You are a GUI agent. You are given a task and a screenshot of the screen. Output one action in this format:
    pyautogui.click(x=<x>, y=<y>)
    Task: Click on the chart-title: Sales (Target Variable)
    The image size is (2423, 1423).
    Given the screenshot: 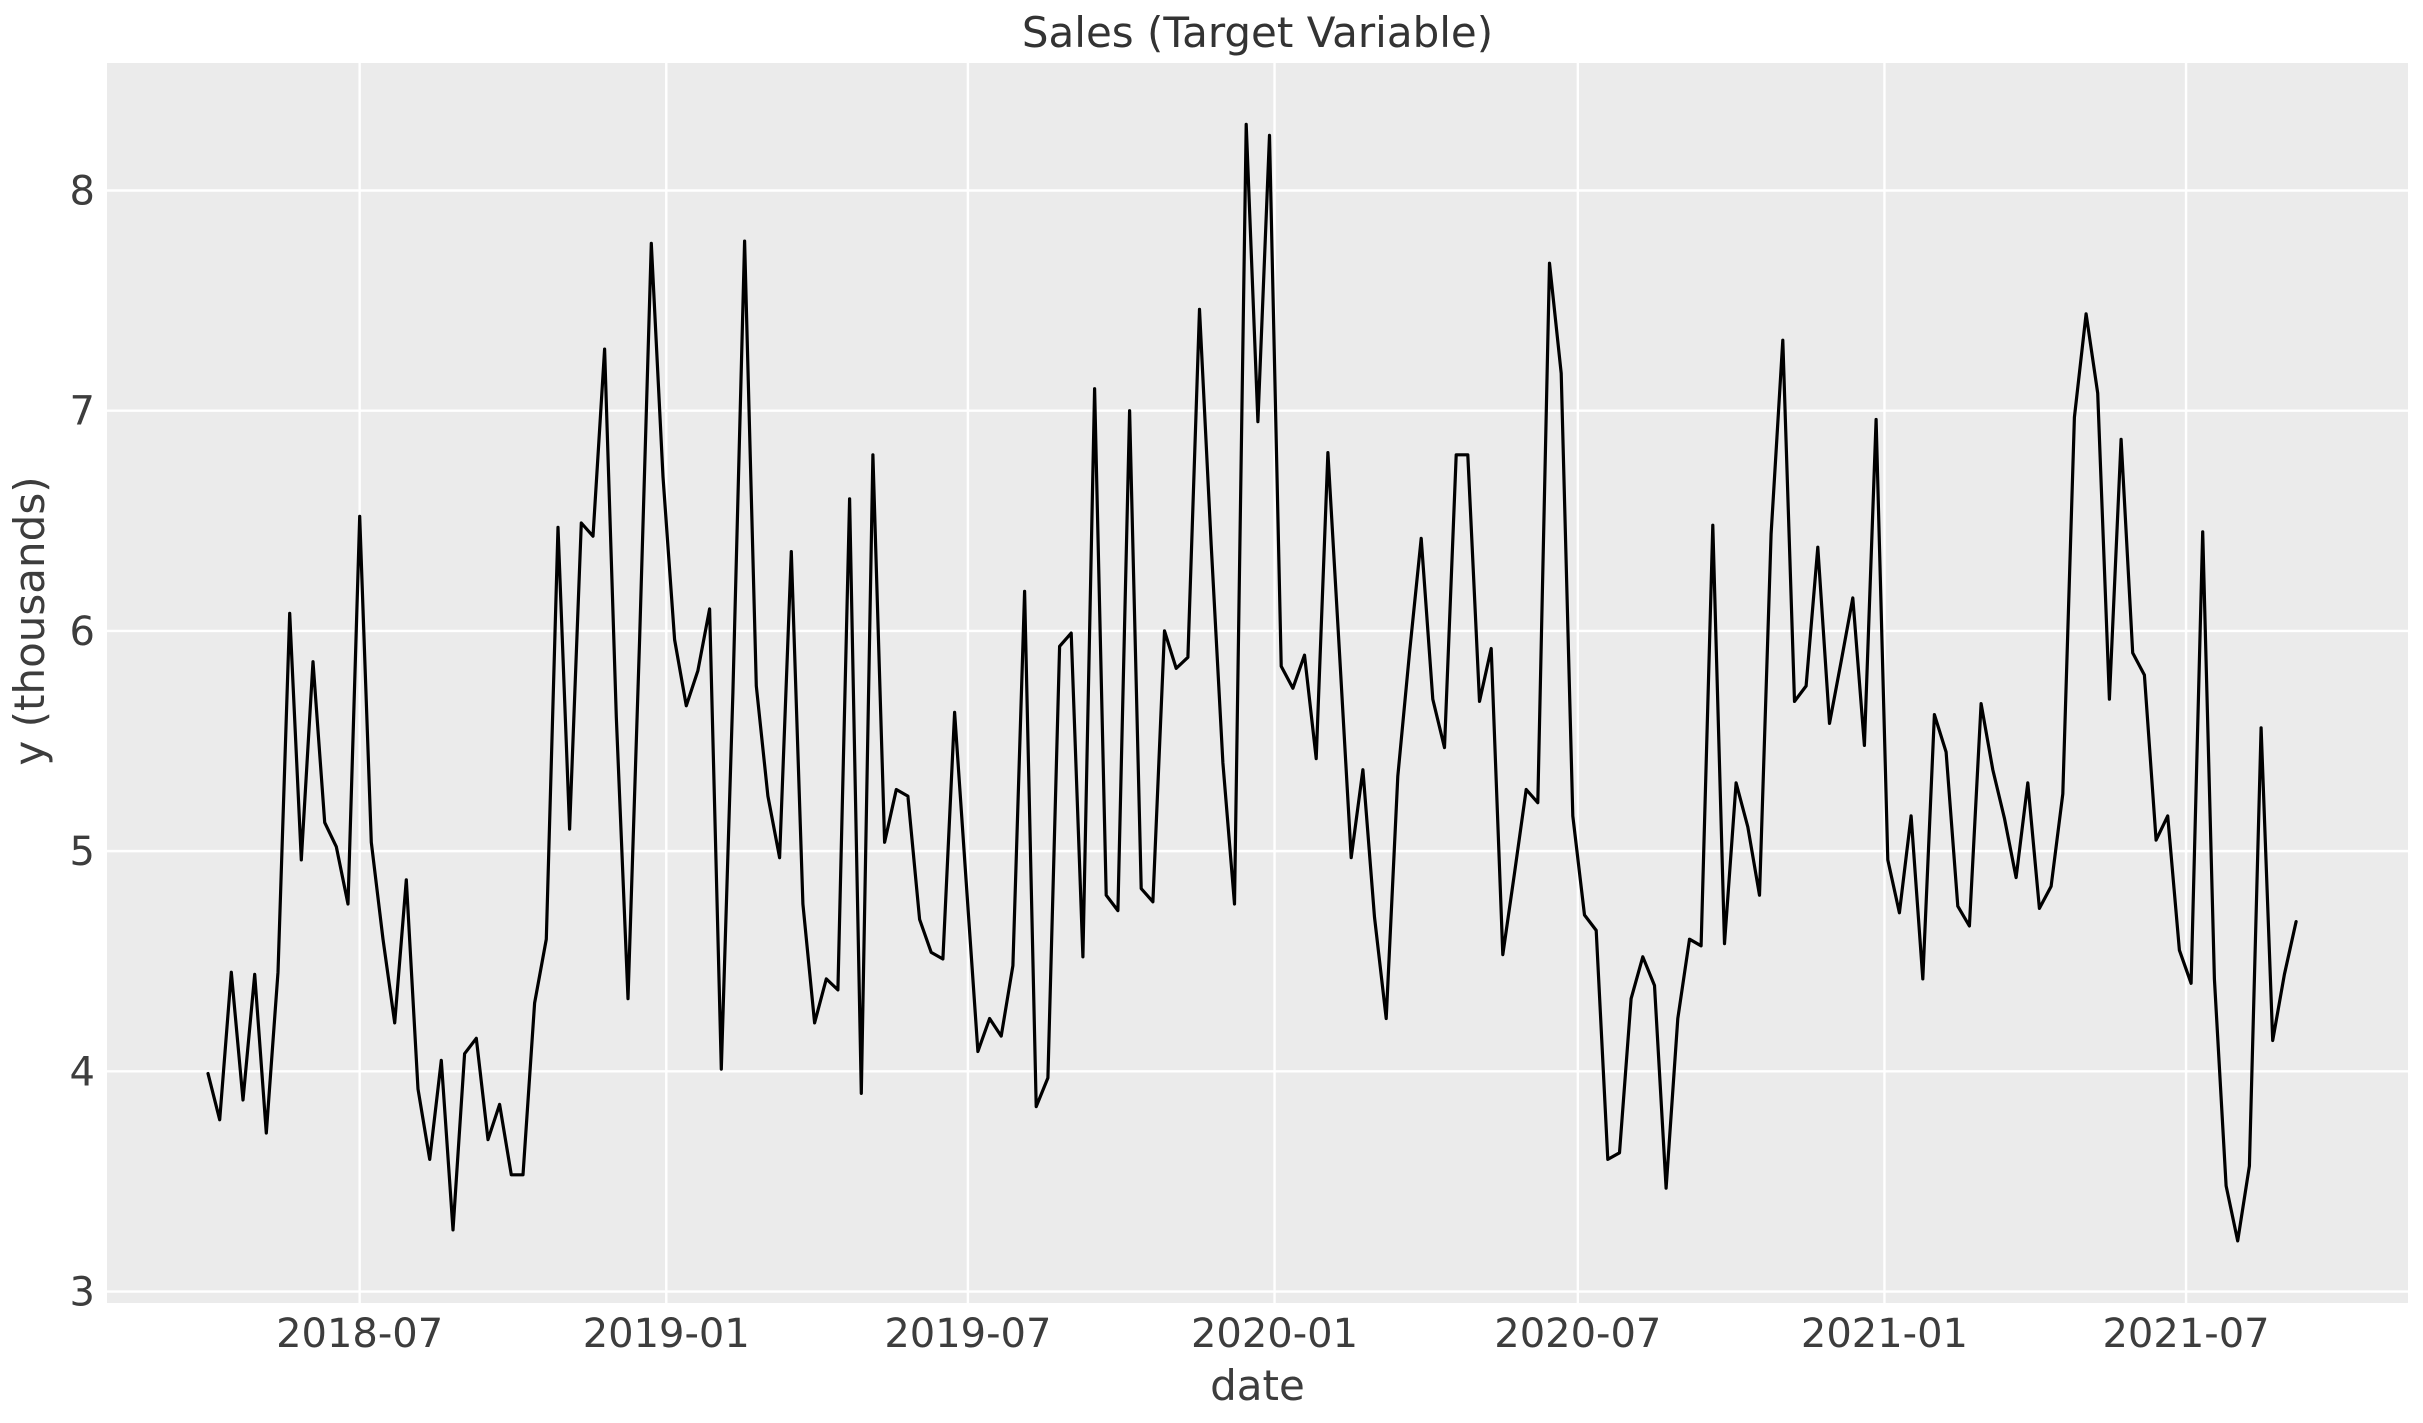 What is the action you would take?
    pyautogui.click(x=1257, y=32)
    